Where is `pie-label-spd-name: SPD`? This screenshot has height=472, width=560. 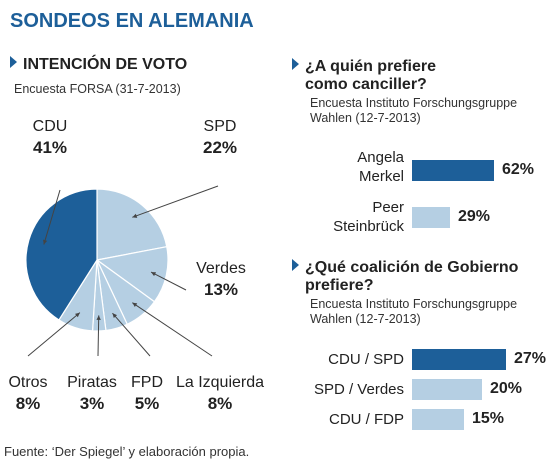 pie-label-spd-name: SPD is located at coordinates (220, 126).